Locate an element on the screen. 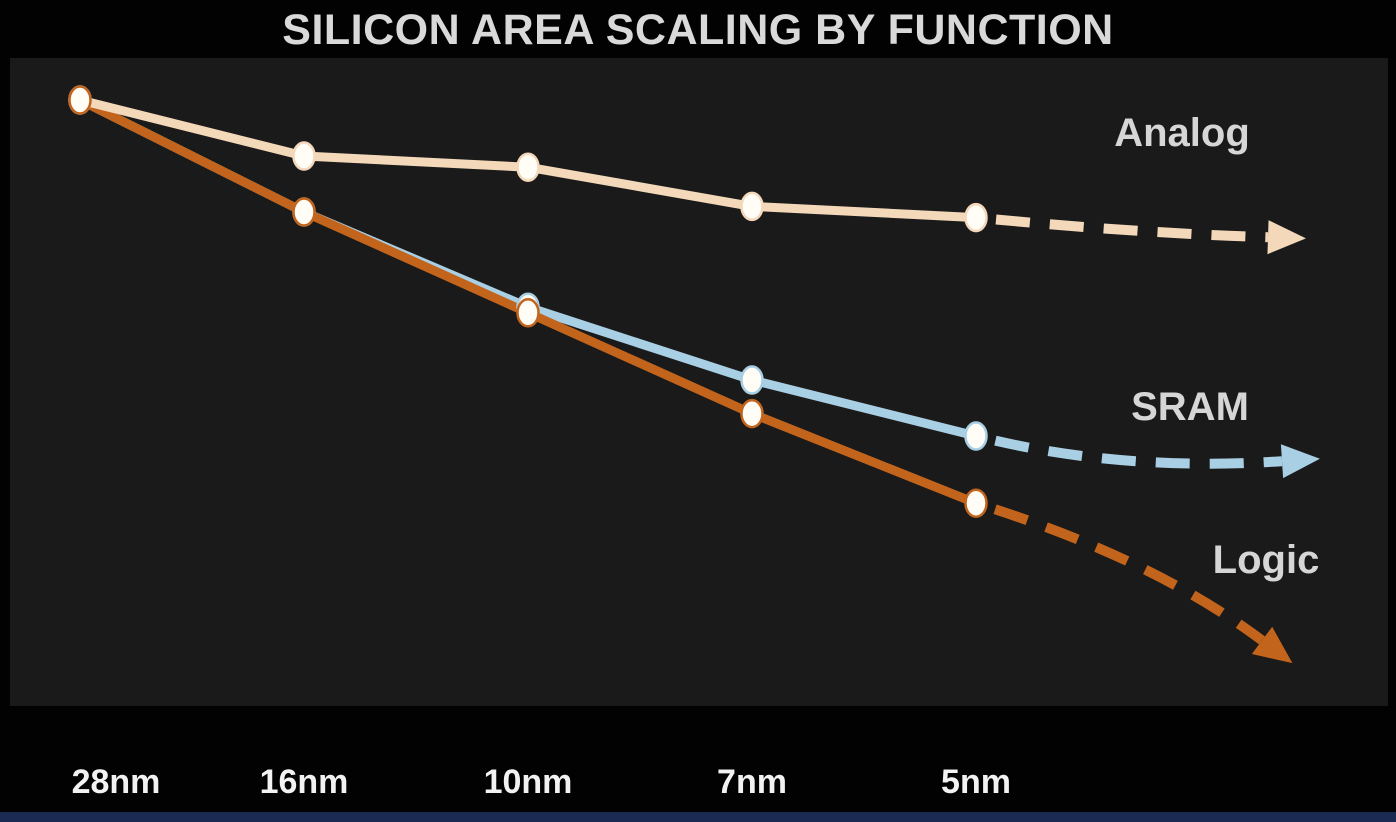 This screenshot has width=1396, height=822. x-axis-label-16nm: 16nm is located at coordinates (304, 782).